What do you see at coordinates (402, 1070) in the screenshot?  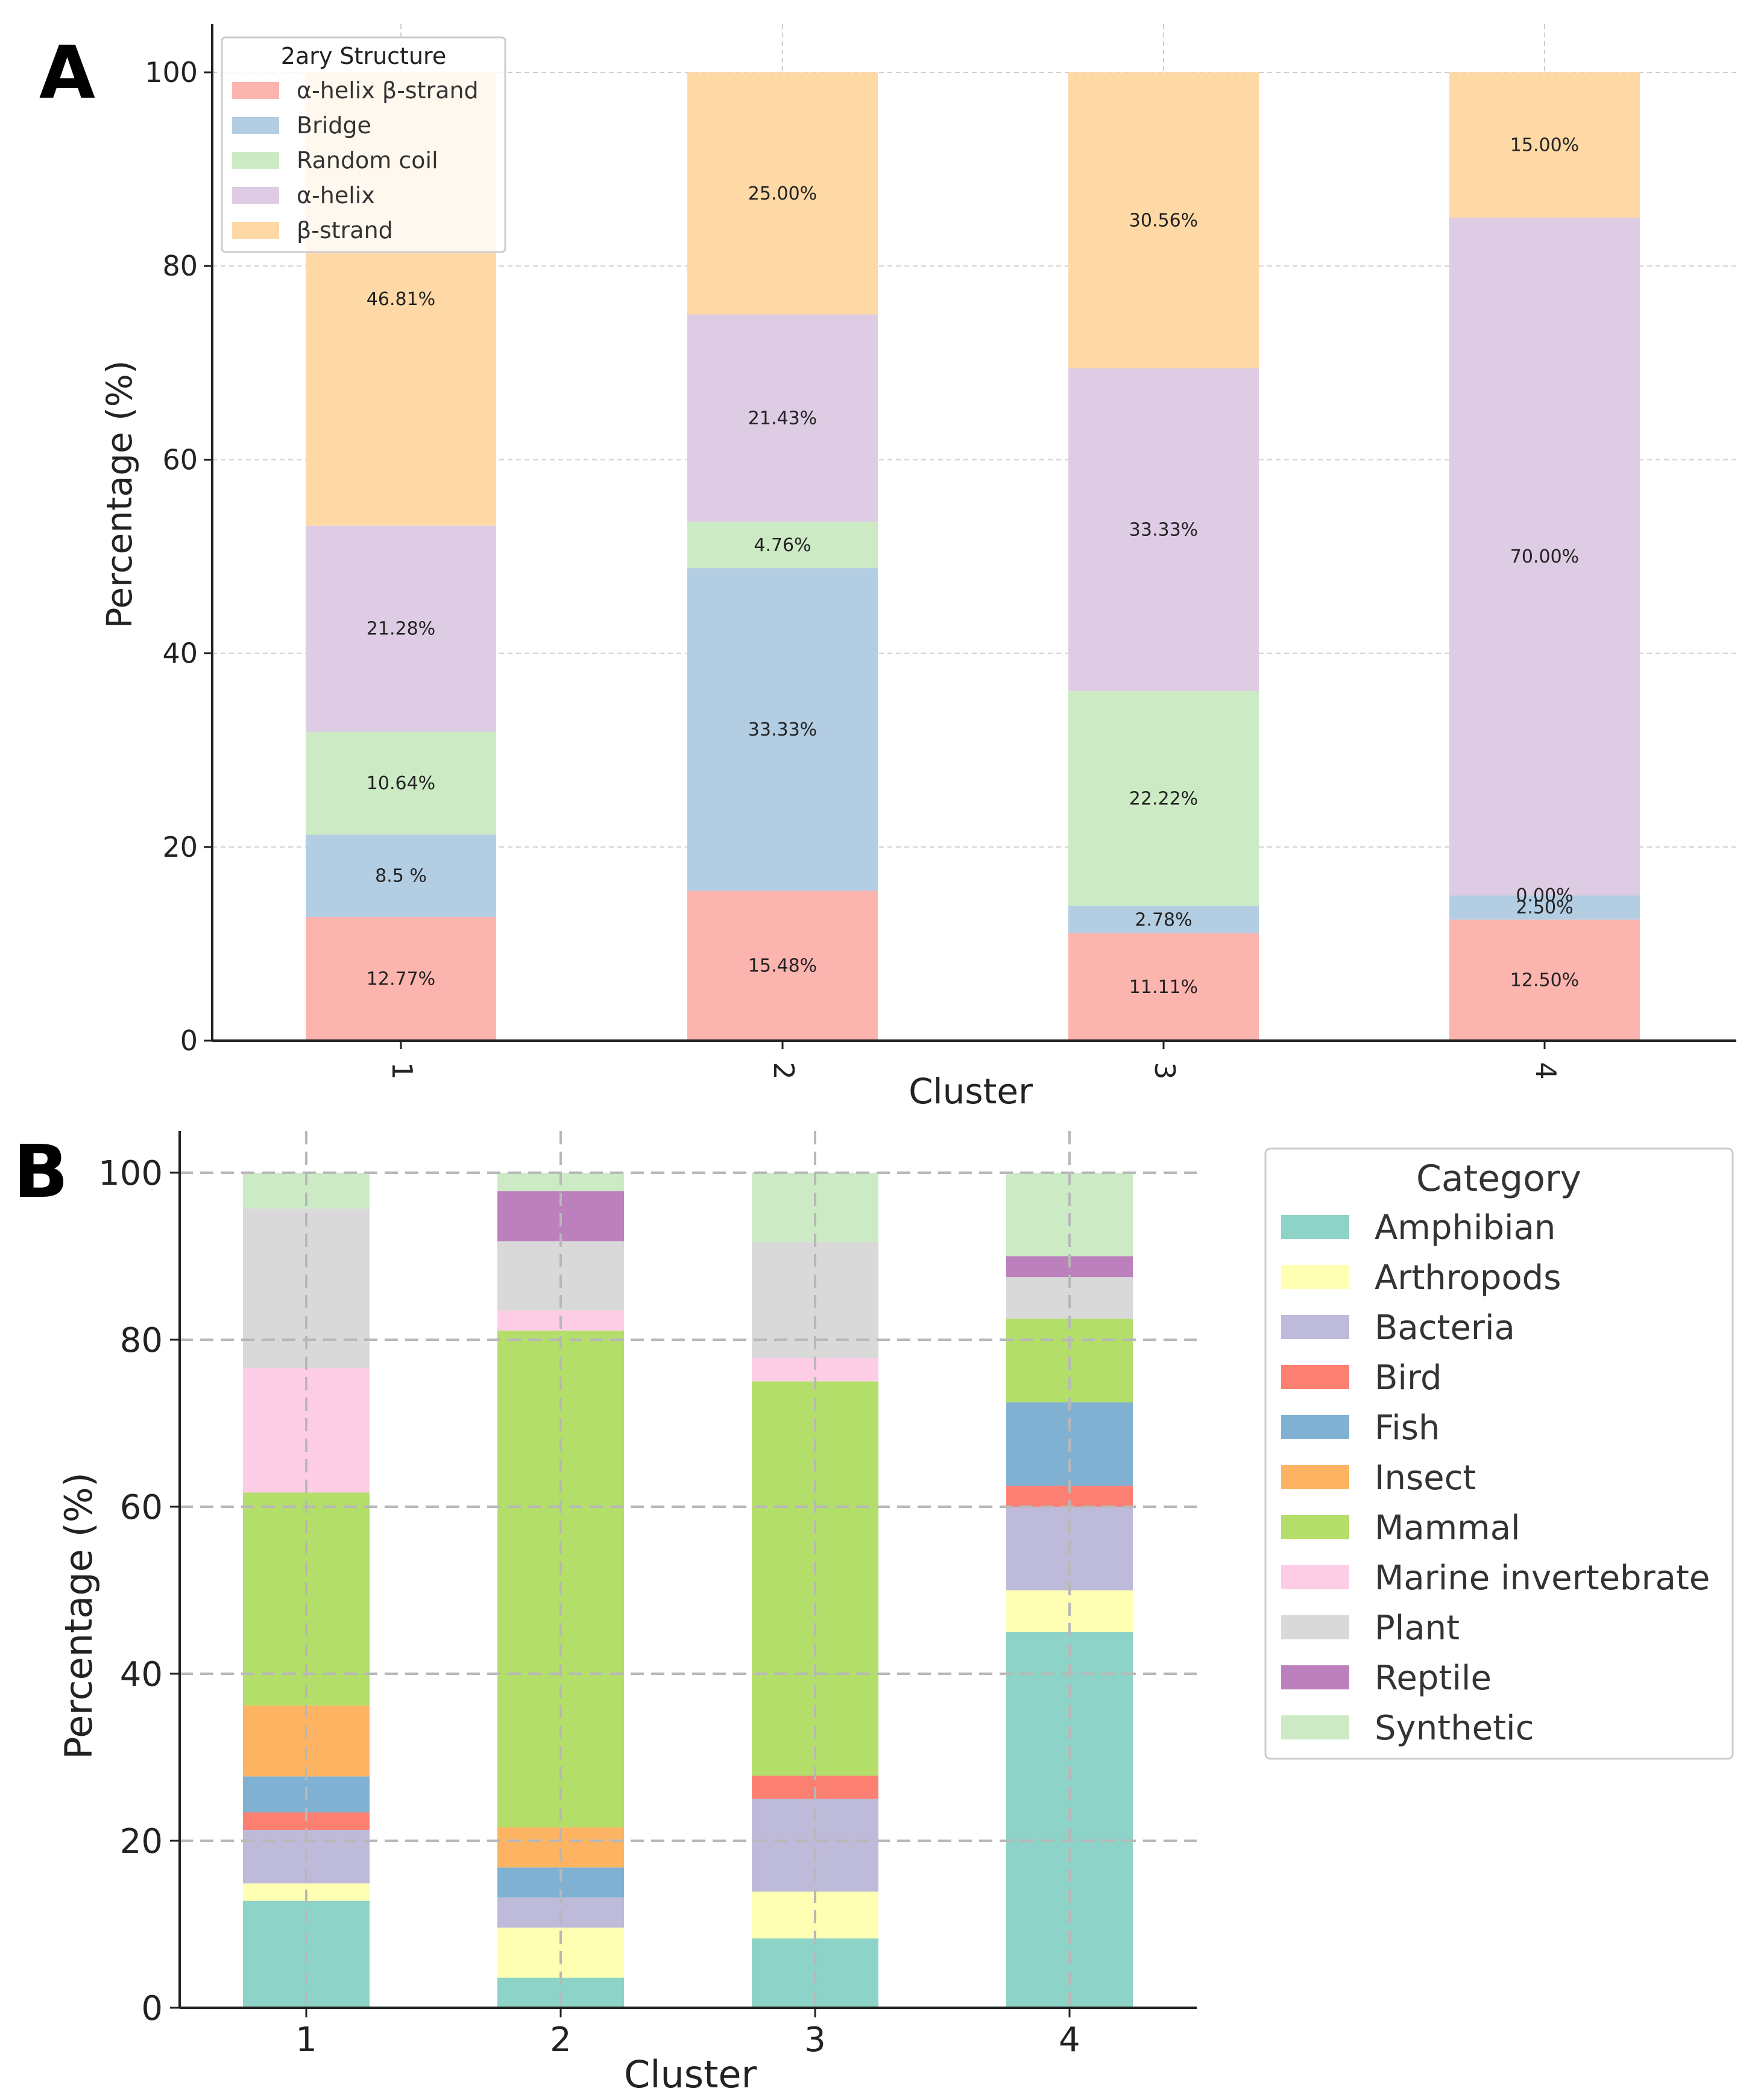 I see `panel-a-xtick-label: 1` at bounding box center [402, 1070].